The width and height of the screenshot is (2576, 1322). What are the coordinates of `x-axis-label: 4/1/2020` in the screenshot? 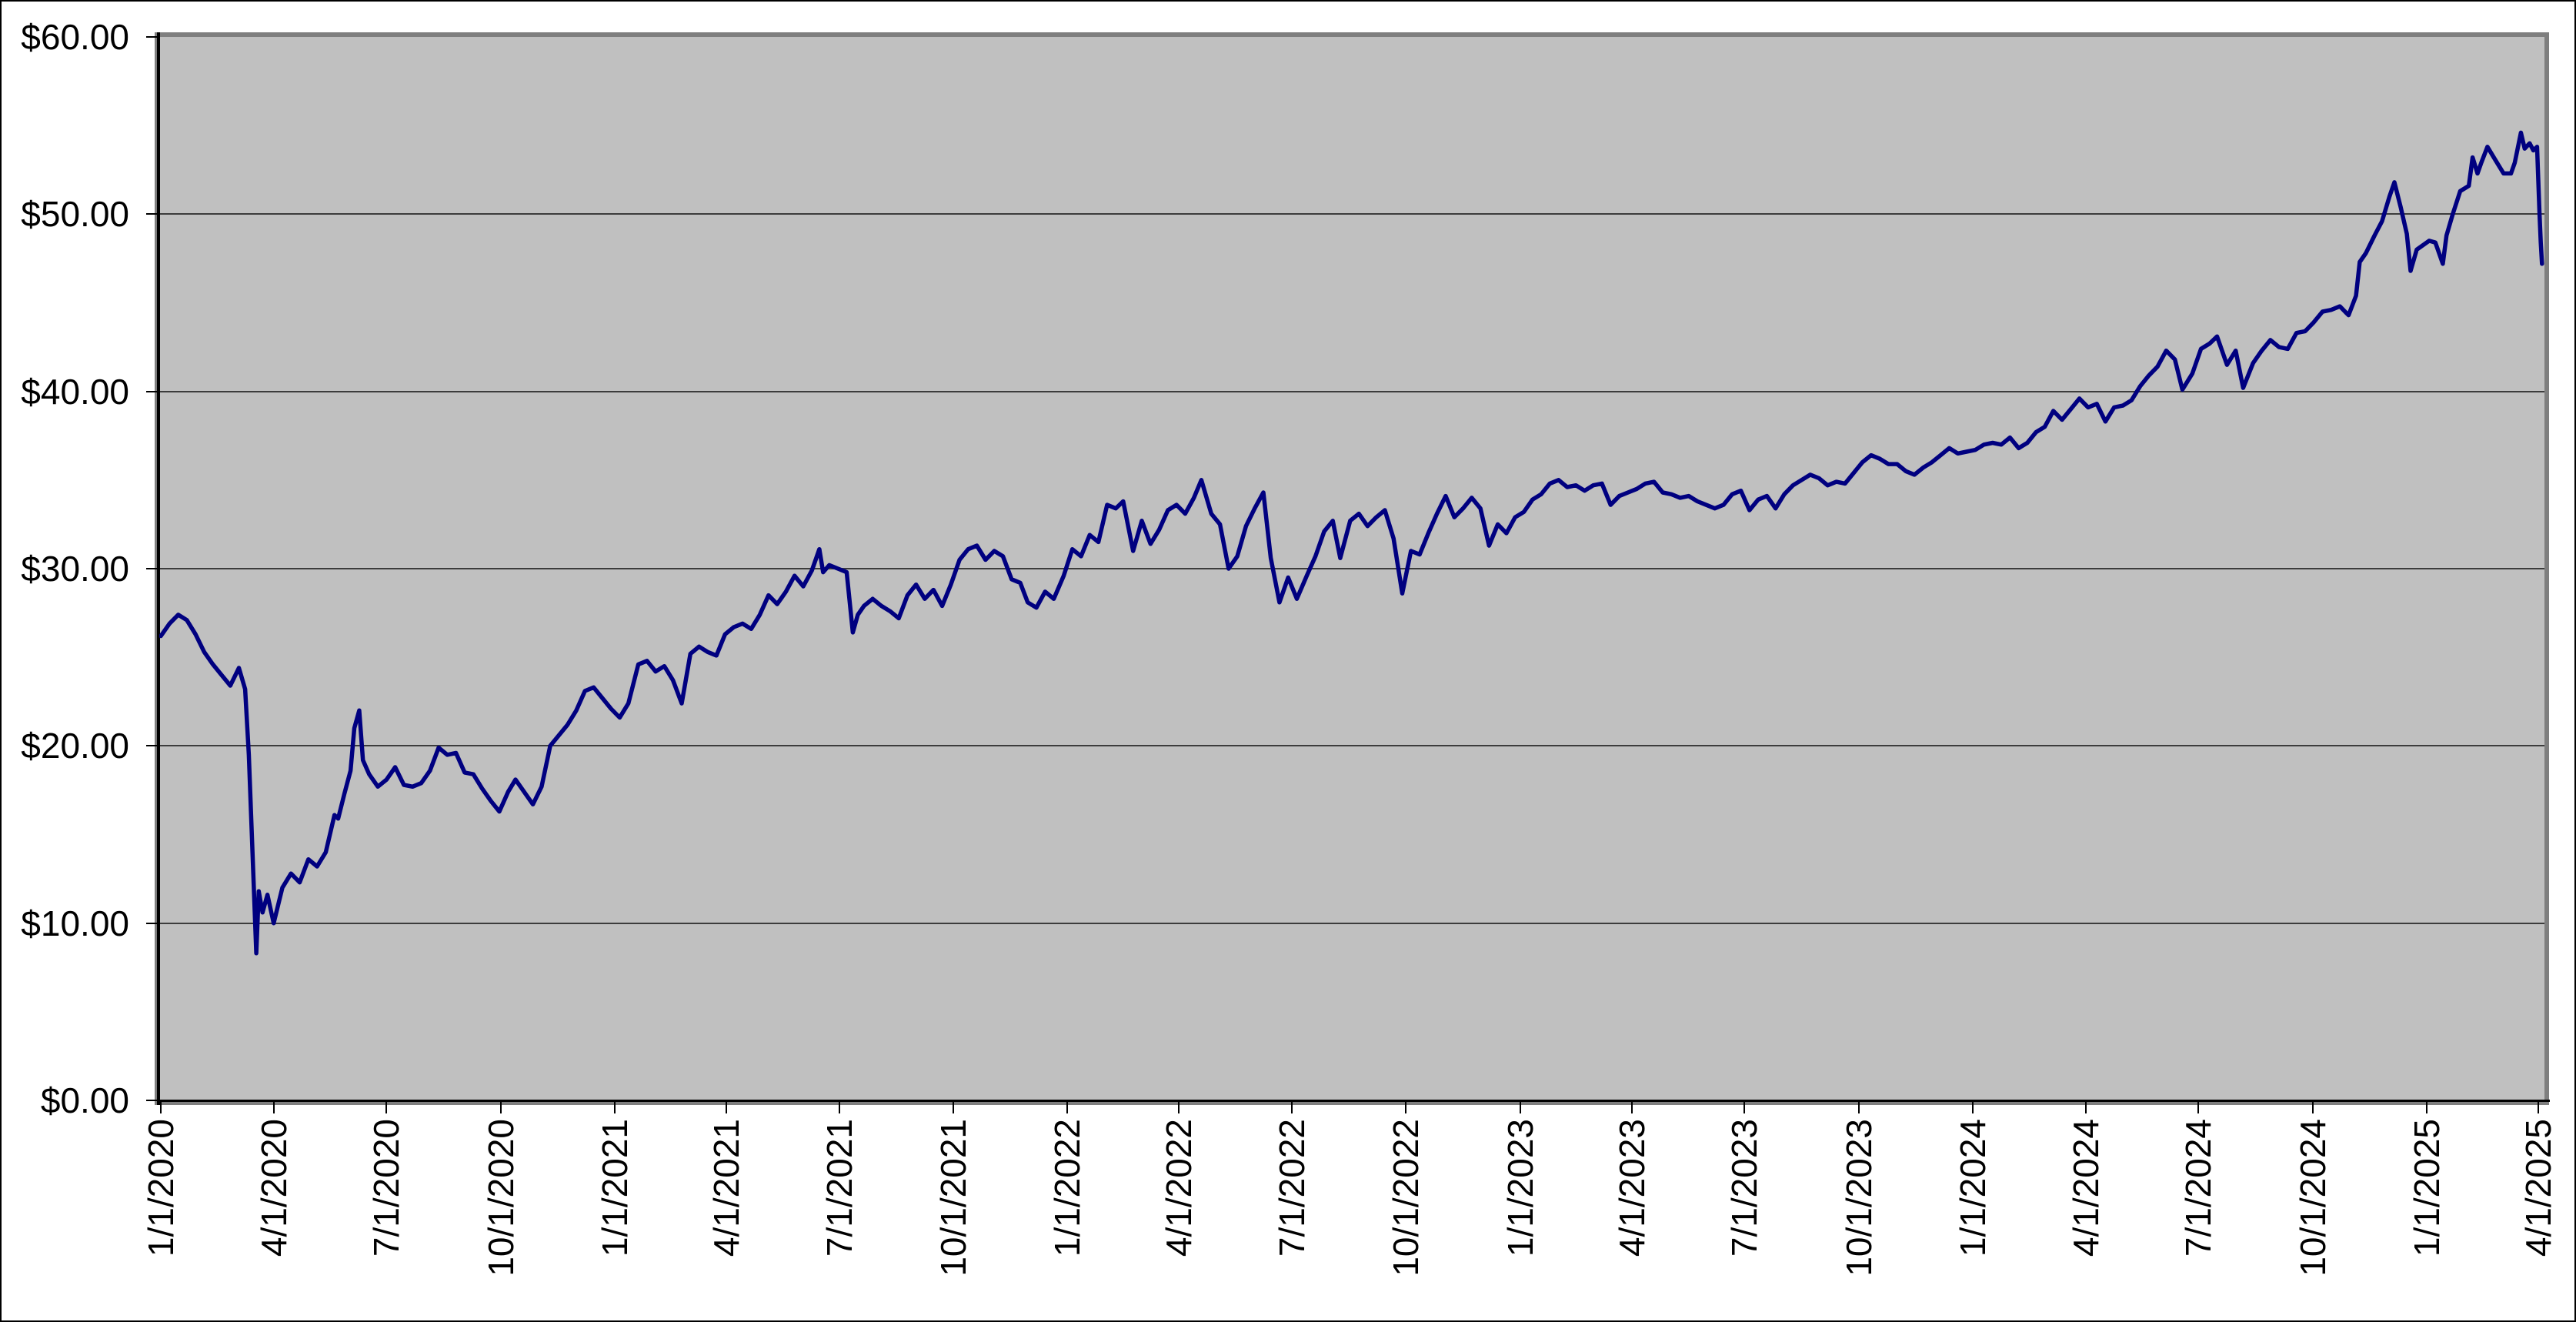 It's located at (273, 1188).